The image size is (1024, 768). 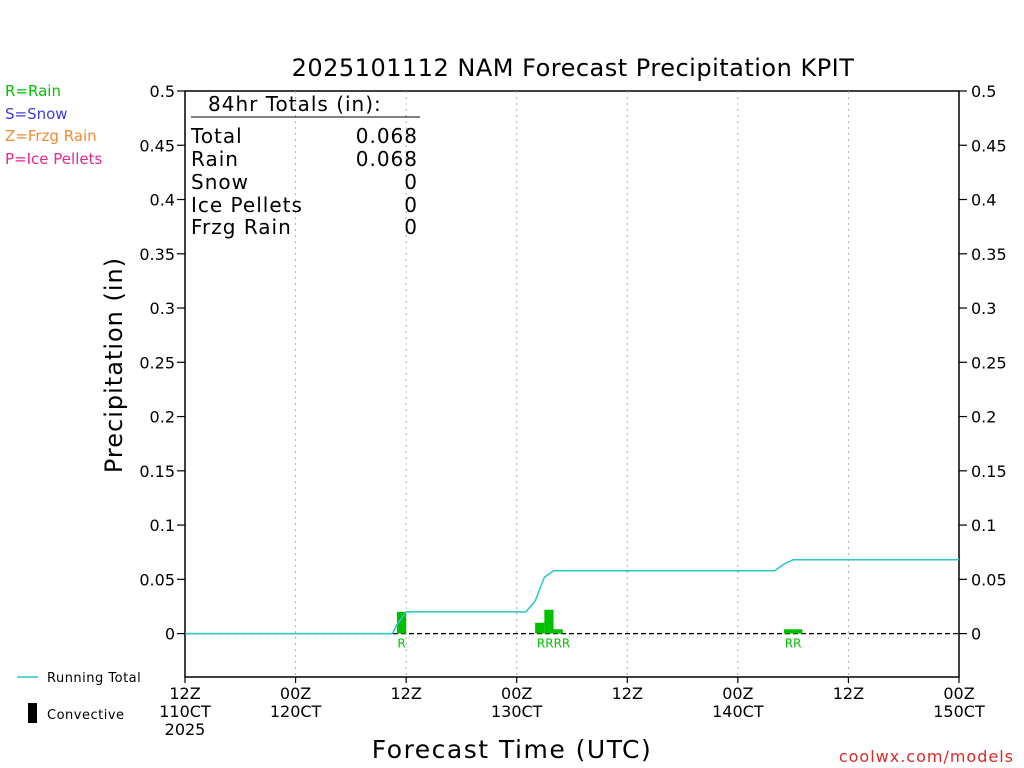 What do you see at coordinates (157, 254) in the screenshot?
I see `y-tick-label-left: 0.35` at bounding box center [157, 254].